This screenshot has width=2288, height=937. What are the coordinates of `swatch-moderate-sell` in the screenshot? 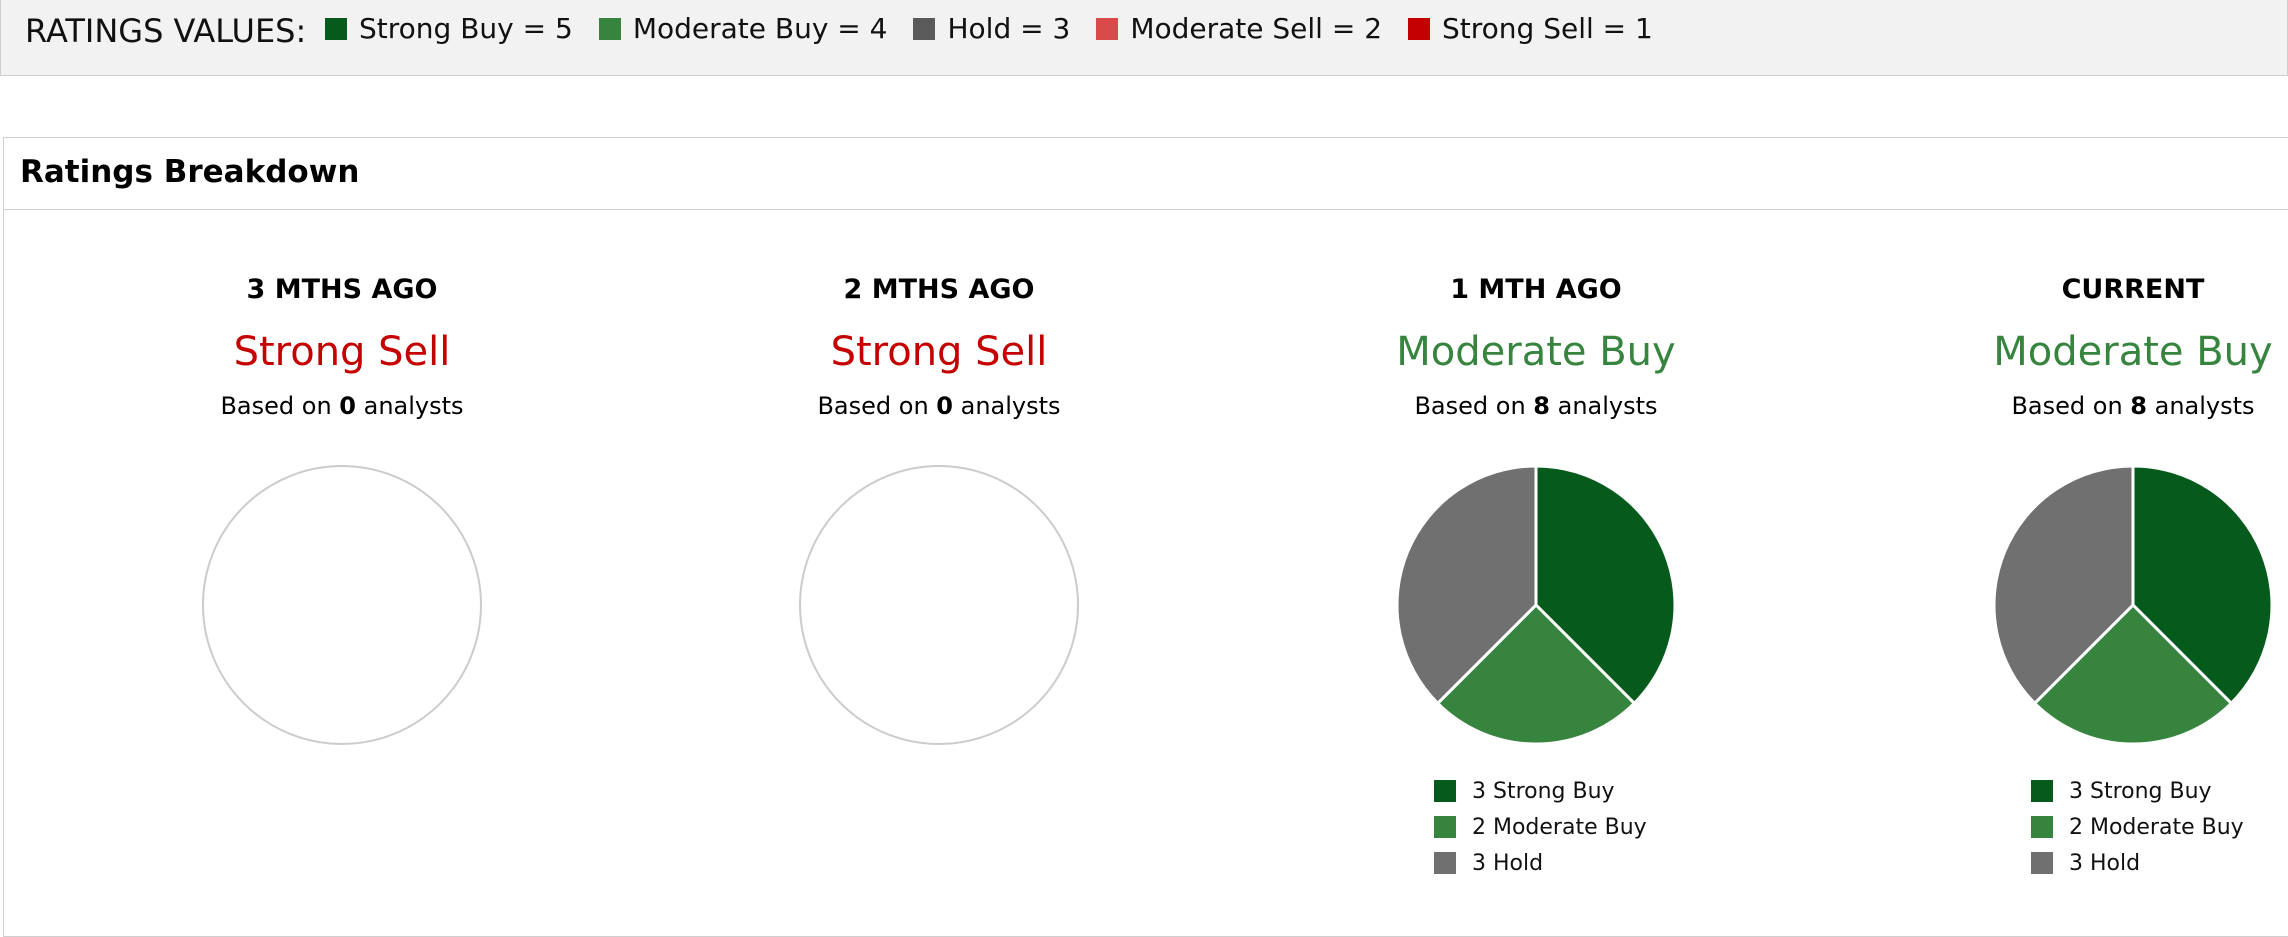 It's located at (1107, 28).